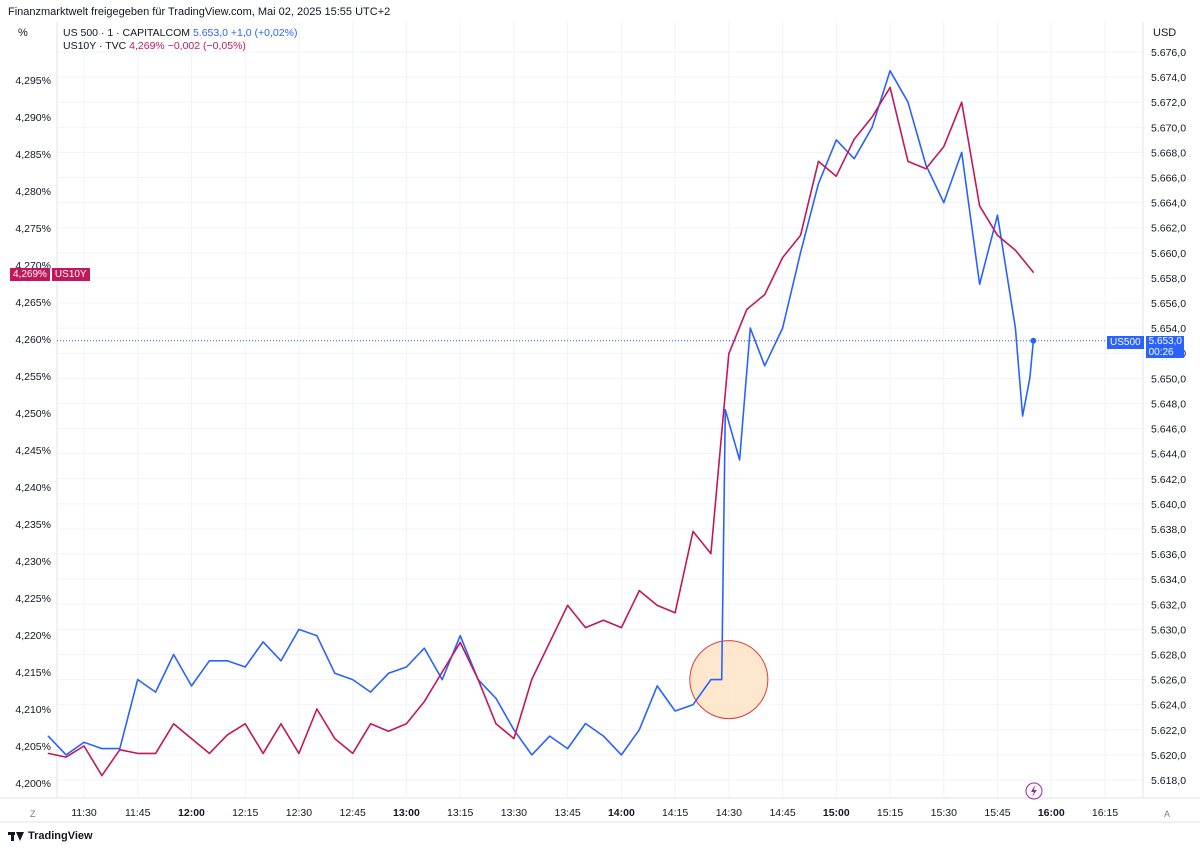 This screenshot has width=1200, height=850. What do you see at coordinates (1168, 128) in the screenshot?
I see `right-axis-tick-label: 5.670,0` at bounding box center [1168, 128].